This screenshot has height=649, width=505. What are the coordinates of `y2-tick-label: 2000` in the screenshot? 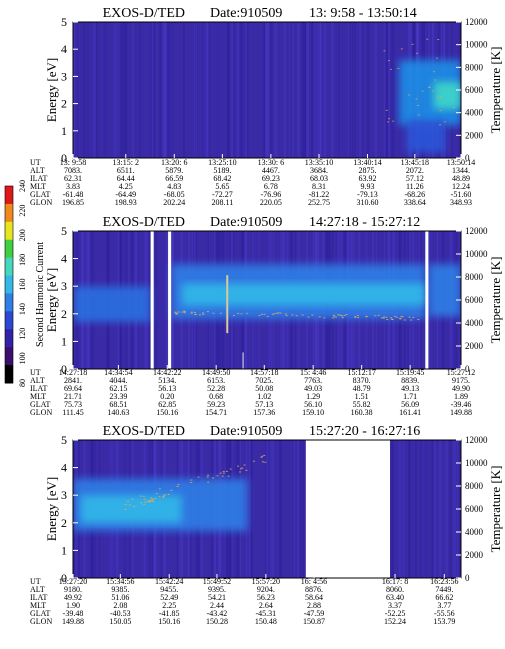 It's located at (474, 555).